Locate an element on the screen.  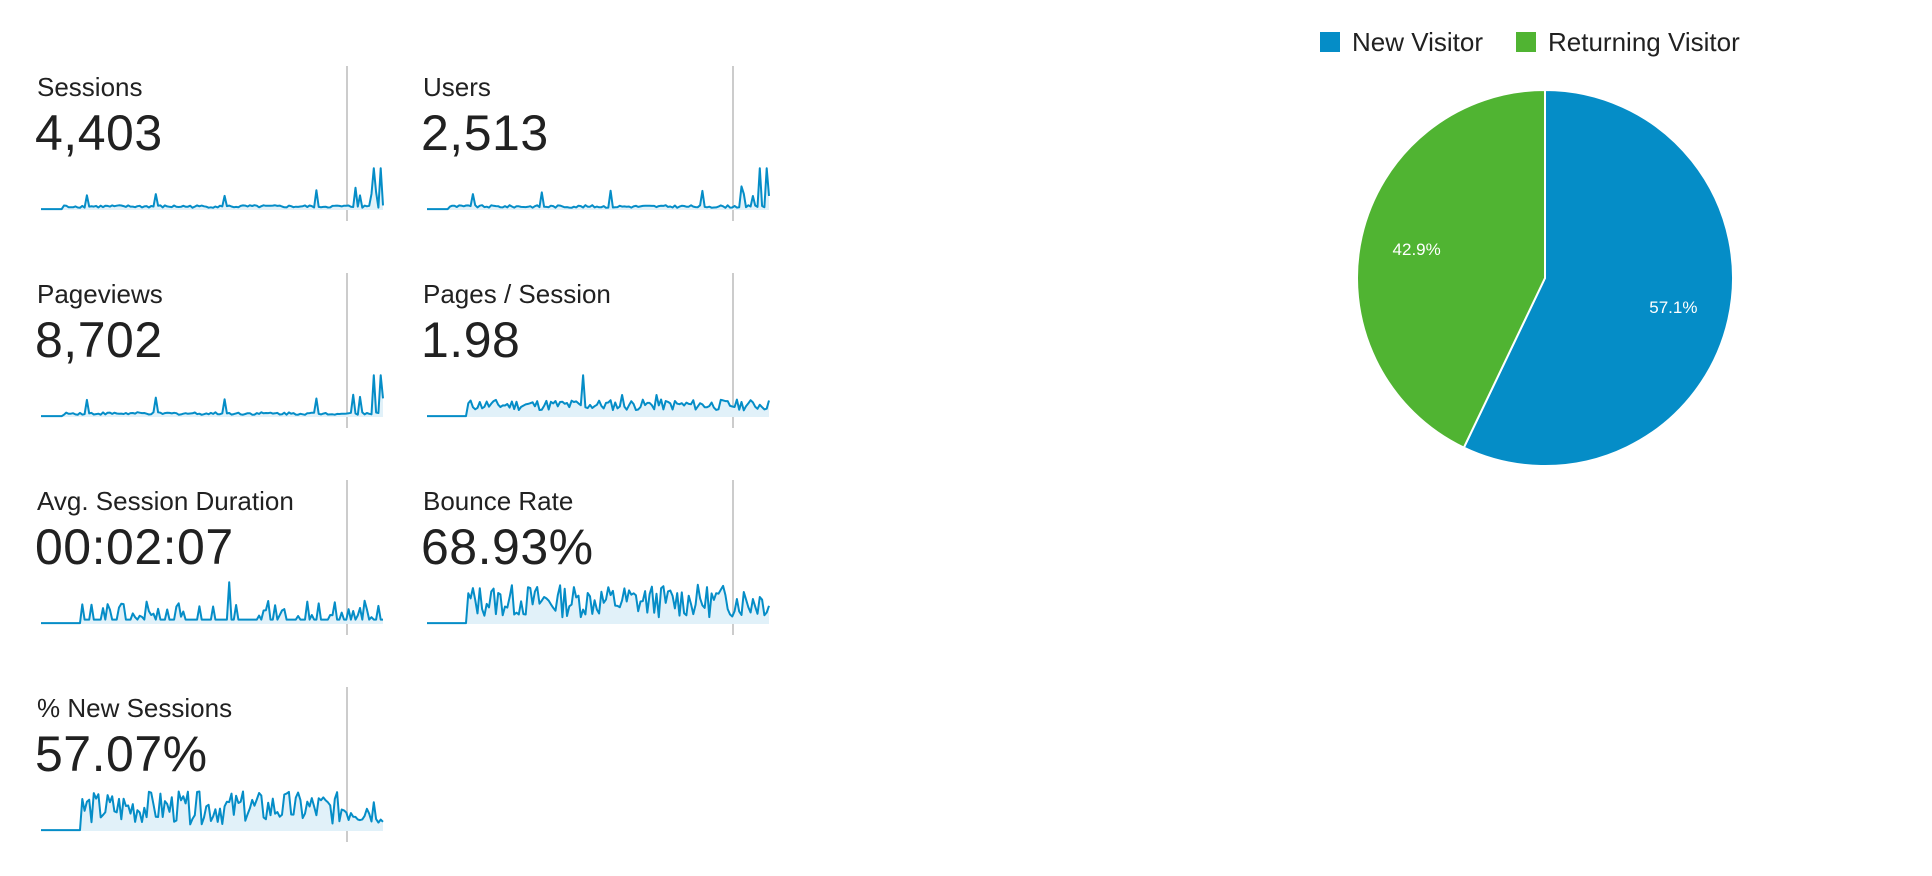
metric-card-sessions: Sessions 4,403 is located at coordinates (192, 143).